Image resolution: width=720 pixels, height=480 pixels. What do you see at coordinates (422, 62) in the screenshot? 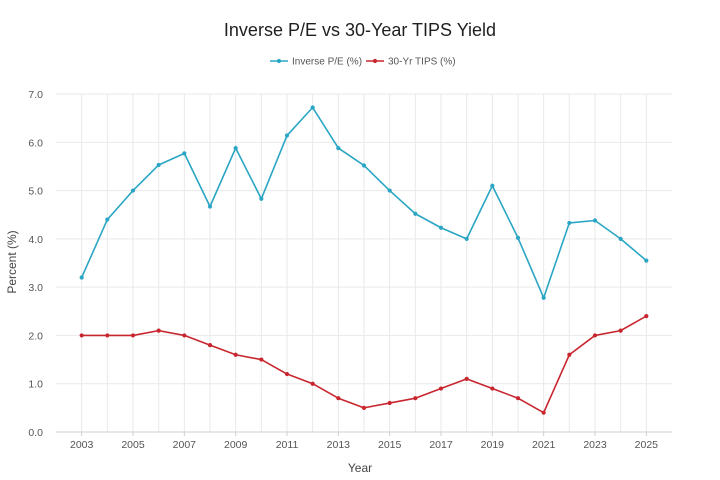
I see `legend-label: 30-Yr TIPS (%)` at bounding box center [422, 62].